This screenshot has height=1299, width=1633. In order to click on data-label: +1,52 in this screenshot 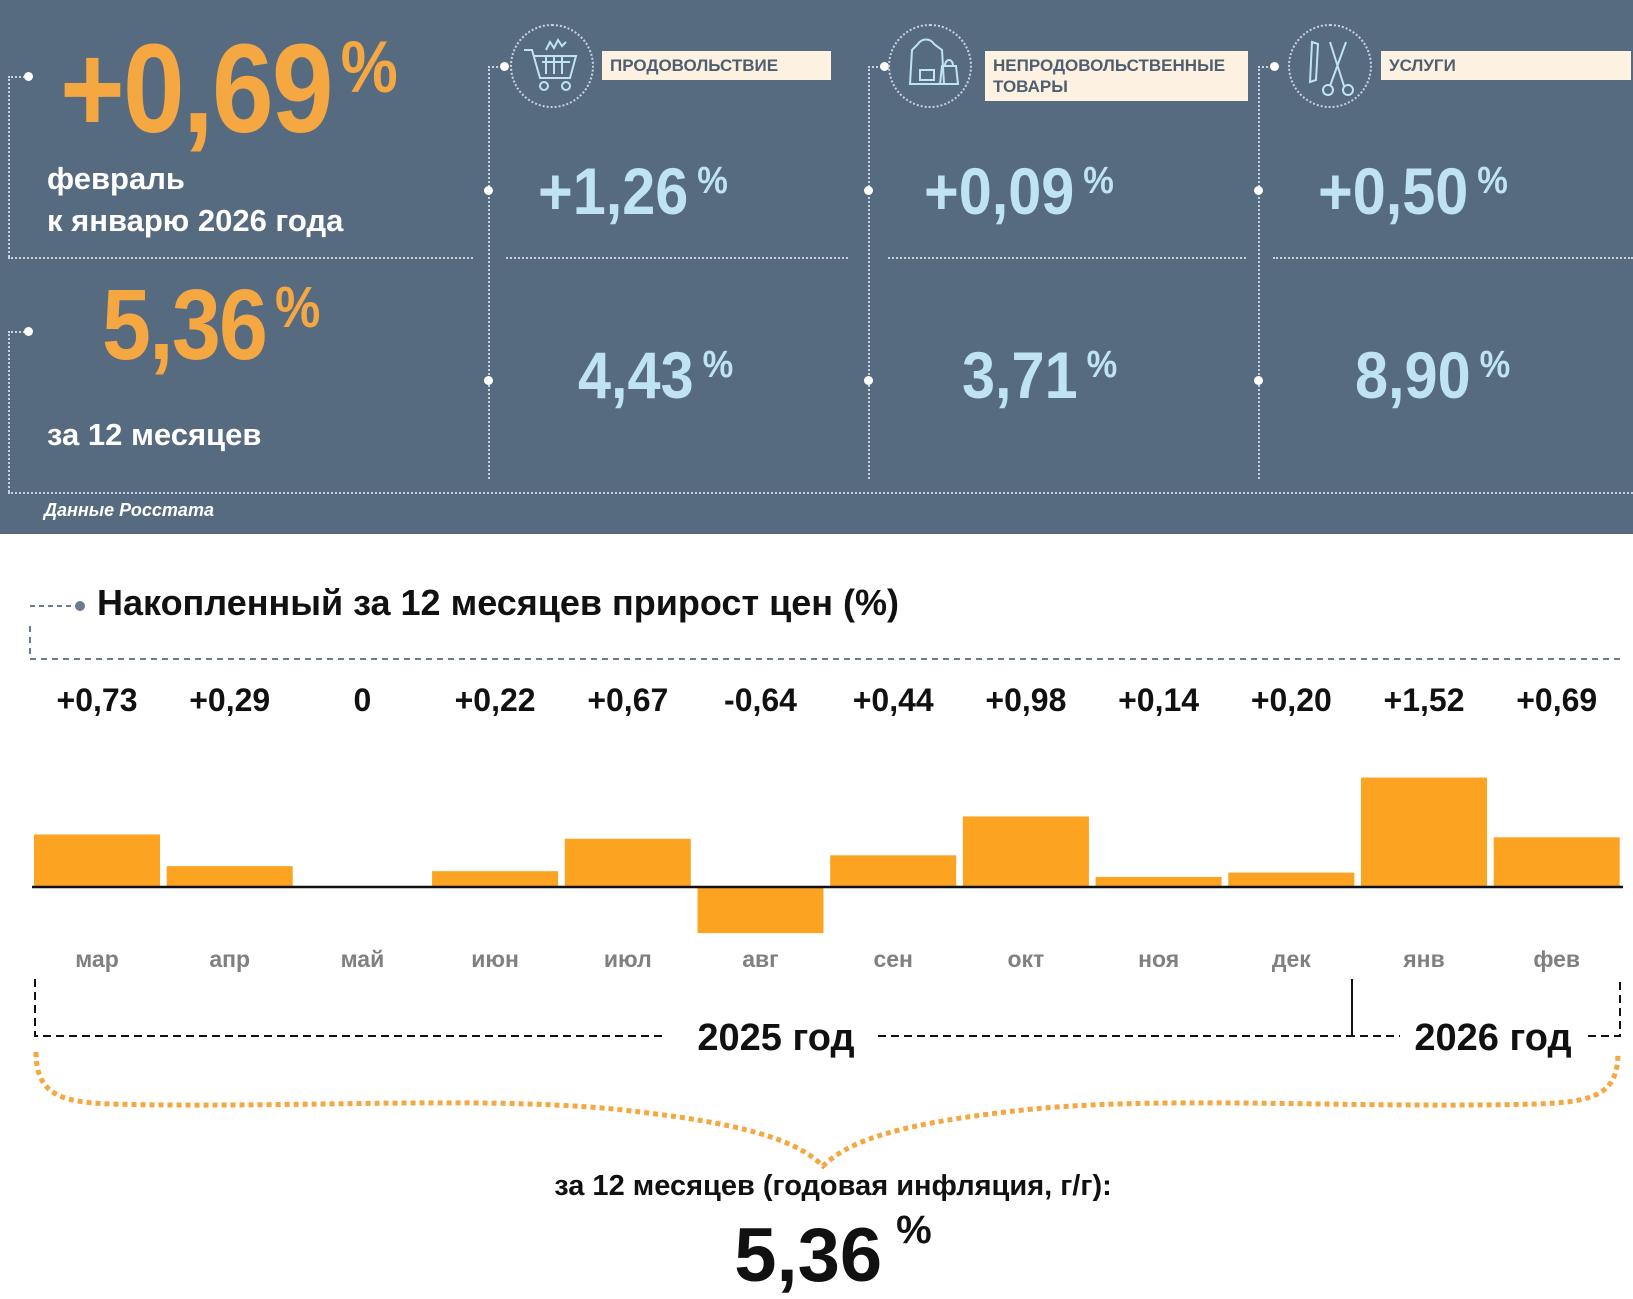, I will do `click(1424, 700)`.